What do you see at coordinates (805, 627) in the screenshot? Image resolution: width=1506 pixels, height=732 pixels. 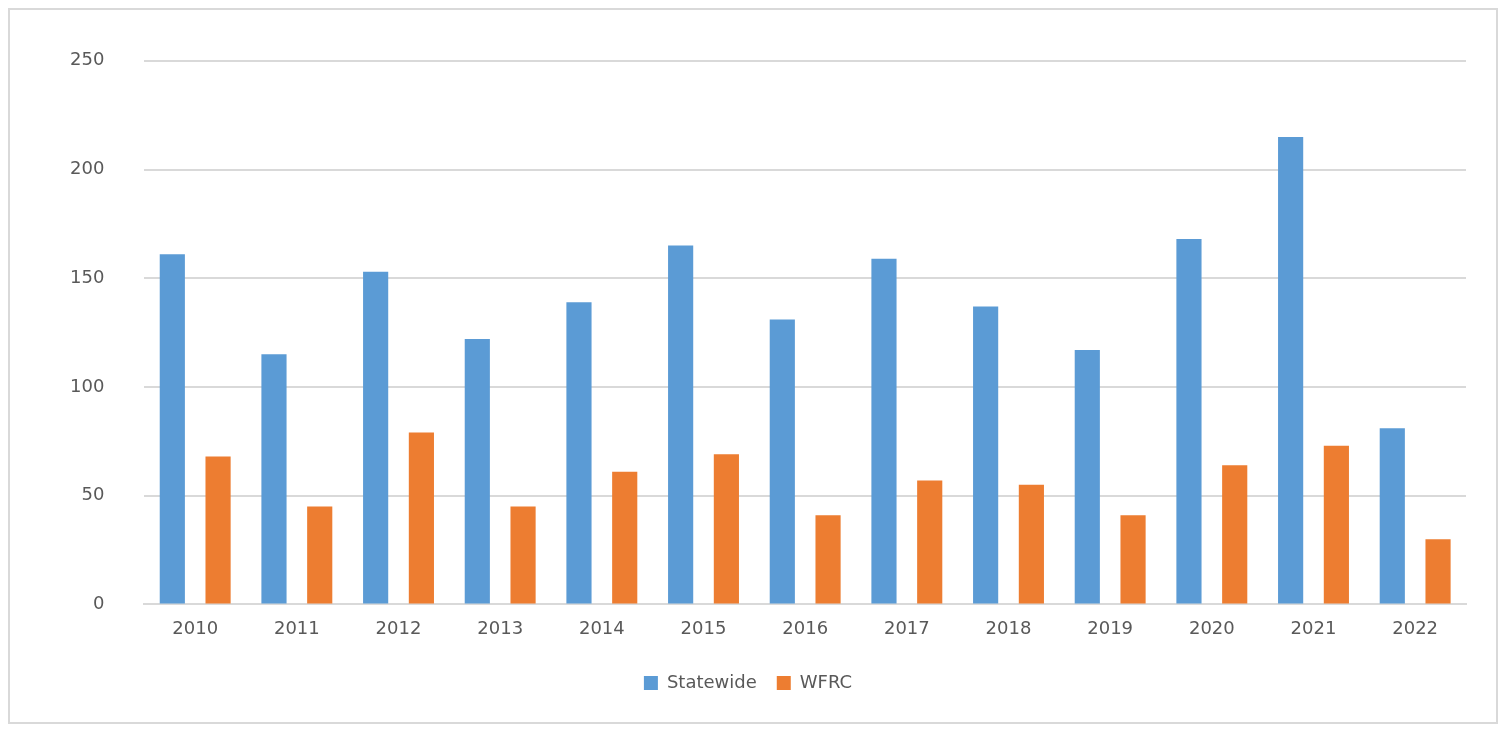 I see `x-tick-label: 2016` at bounding box center [805, 627].